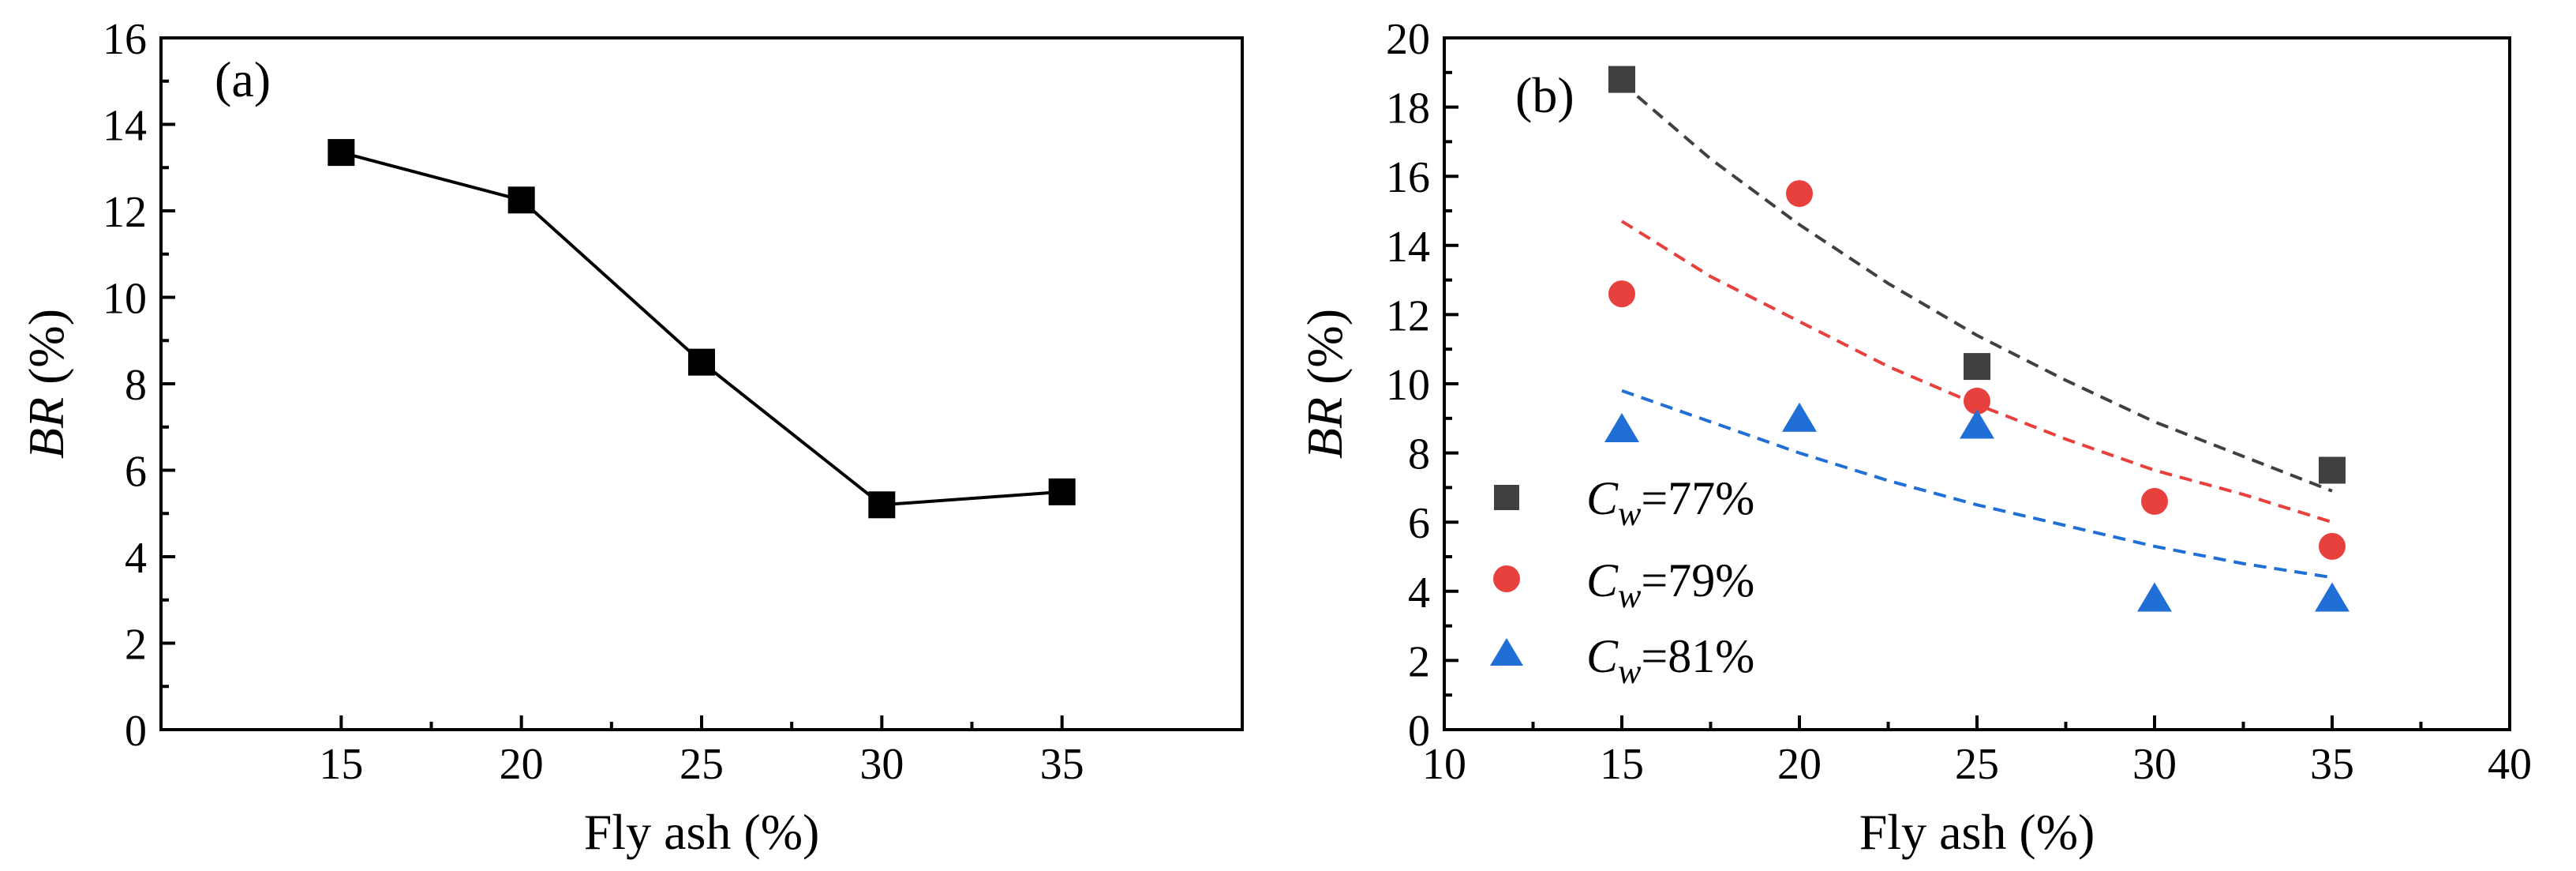 Image resolution: width=2576 pixels, height=871 pixels. What do you see at coordinates (2332, 764) in the screenshot?
I see `panel-b-x-tick-label: 35` at bounding box center [2332, 764].